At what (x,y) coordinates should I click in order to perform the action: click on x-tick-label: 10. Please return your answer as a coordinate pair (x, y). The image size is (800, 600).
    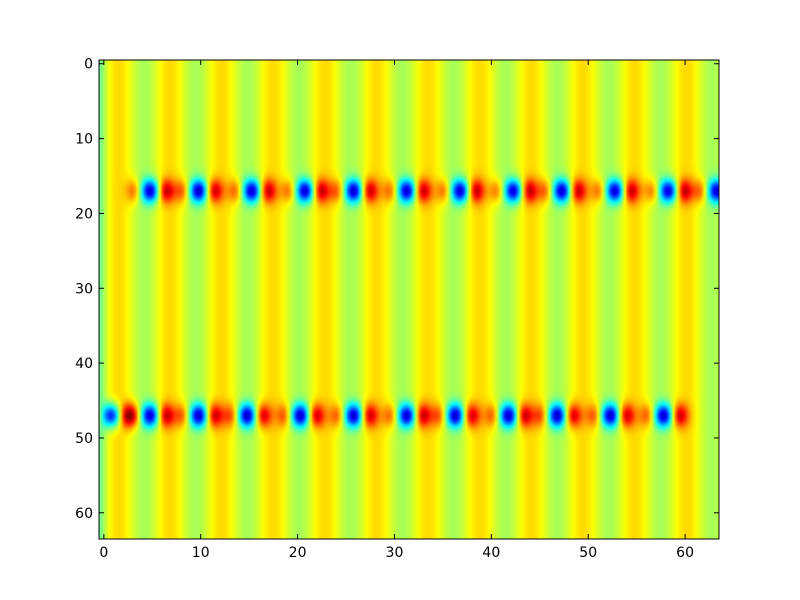
    Looking at the image, I should click on (201, 553).